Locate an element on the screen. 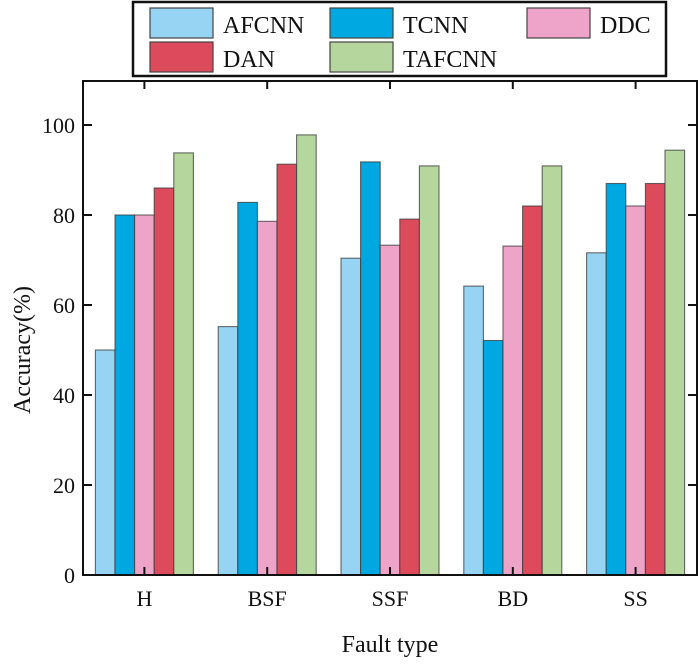  bar-afcnn-ss is located at coordinates (596, 414).